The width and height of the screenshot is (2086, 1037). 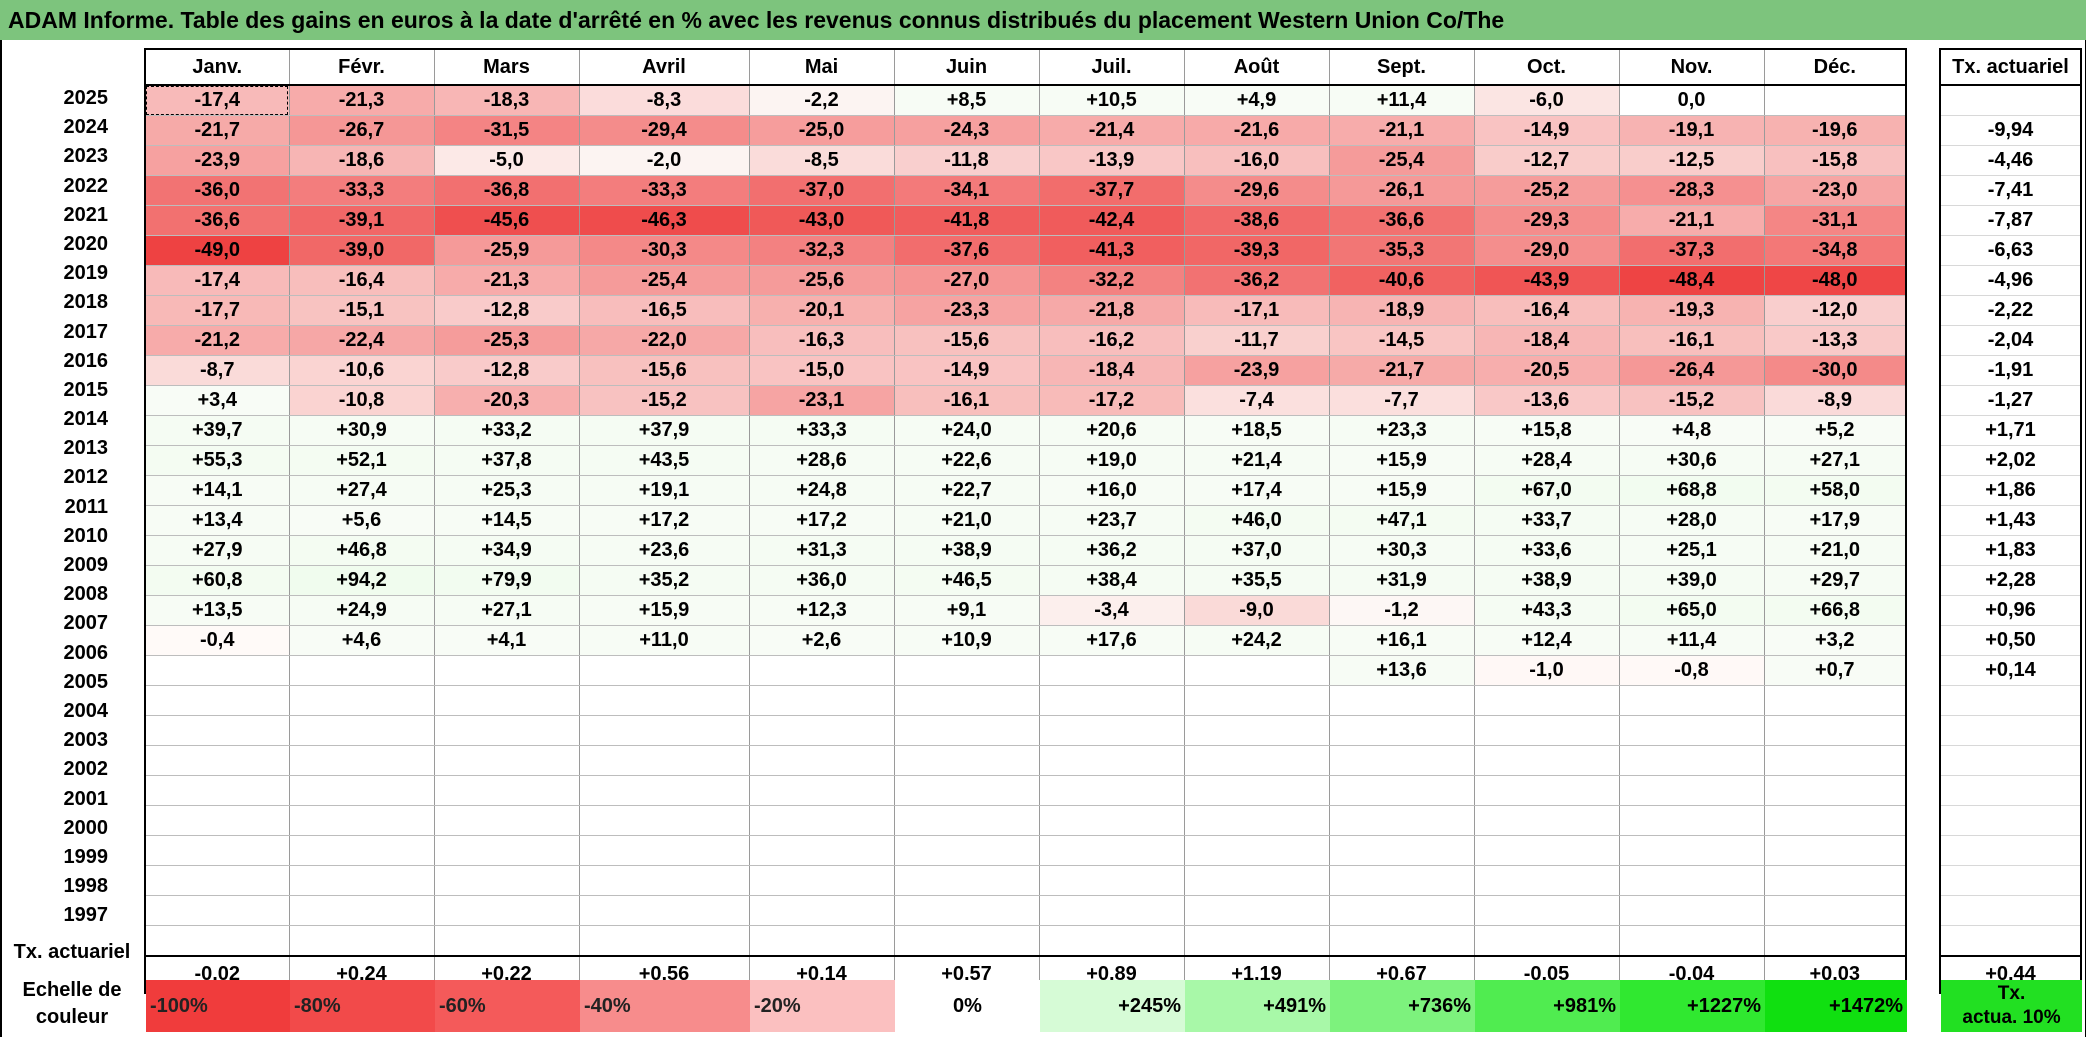 What do you see at coordinates (1112, 610) in the screenshot?
I see `gain-cell: -3,4` at bounding box center [1112, 610].